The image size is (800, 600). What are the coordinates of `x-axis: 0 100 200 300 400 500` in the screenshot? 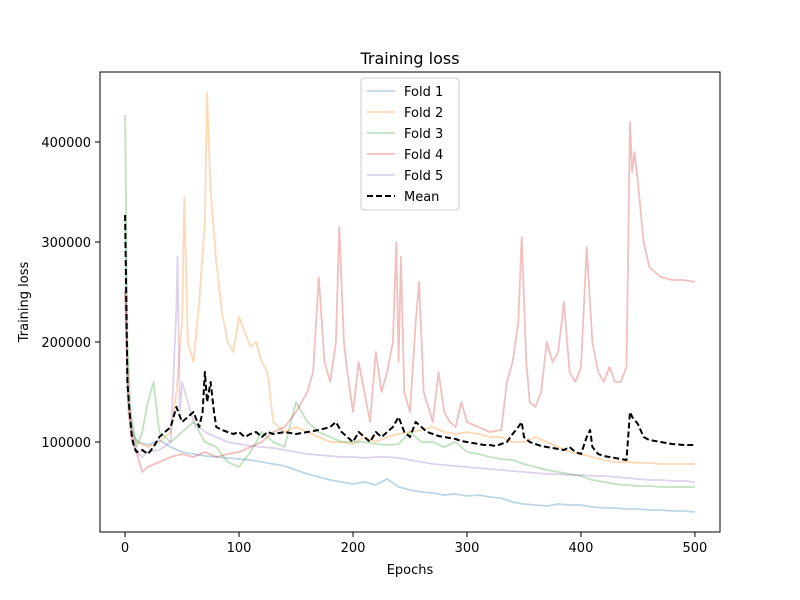 It's located at (414, 544).